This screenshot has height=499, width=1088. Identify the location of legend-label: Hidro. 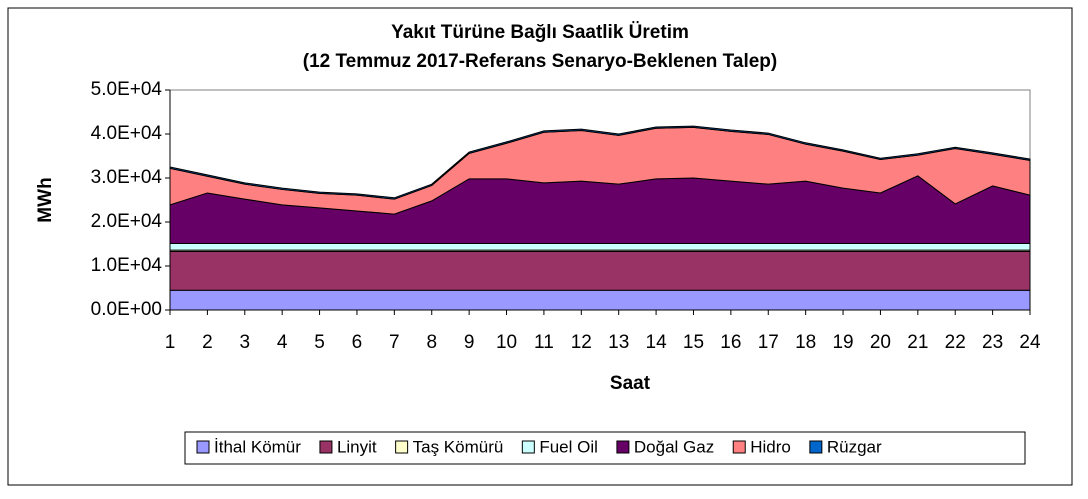
(770, 446).